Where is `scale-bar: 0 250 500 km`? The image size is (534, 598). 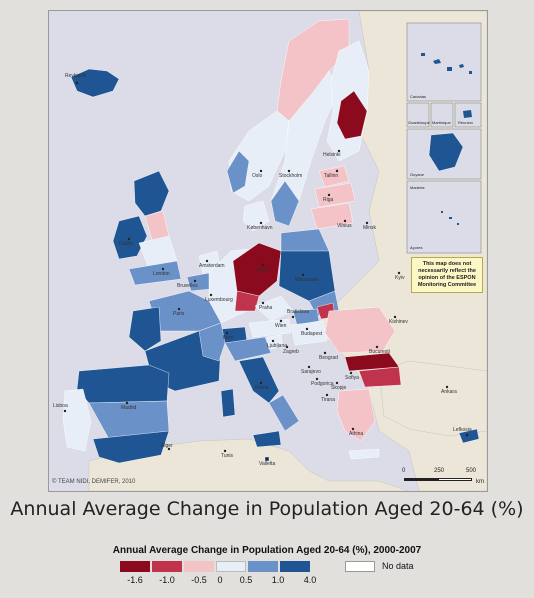
scale-bar: 0 250 500 km is located at coordinates (444, 478).